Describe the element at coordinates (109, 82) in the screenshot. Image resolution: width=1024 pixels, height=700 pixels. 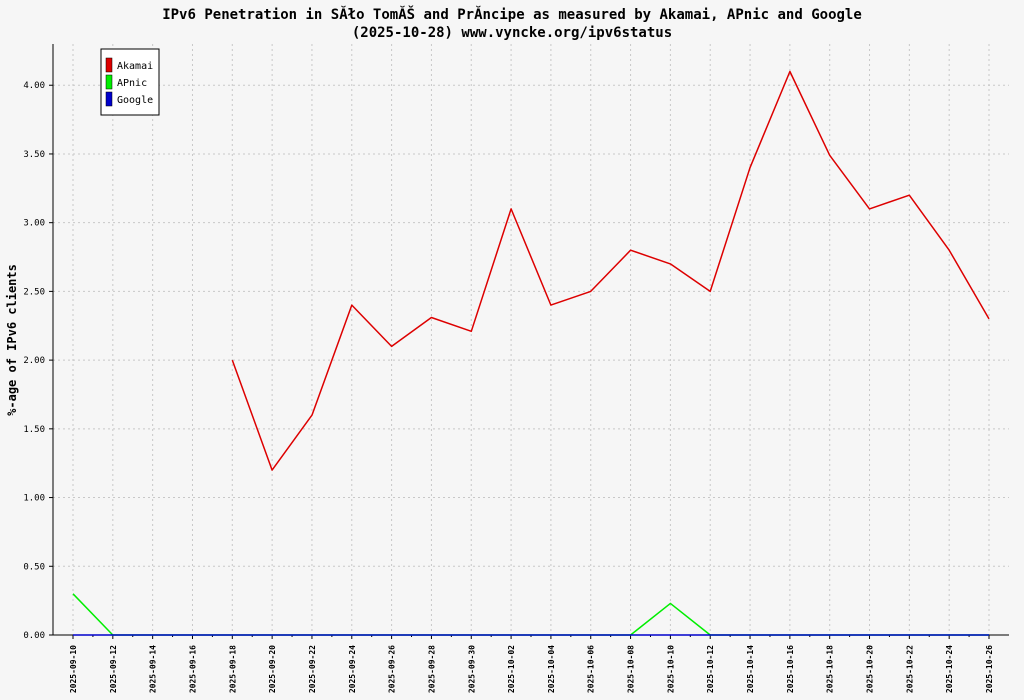
I see `legend-swatch-apnic` at that location.